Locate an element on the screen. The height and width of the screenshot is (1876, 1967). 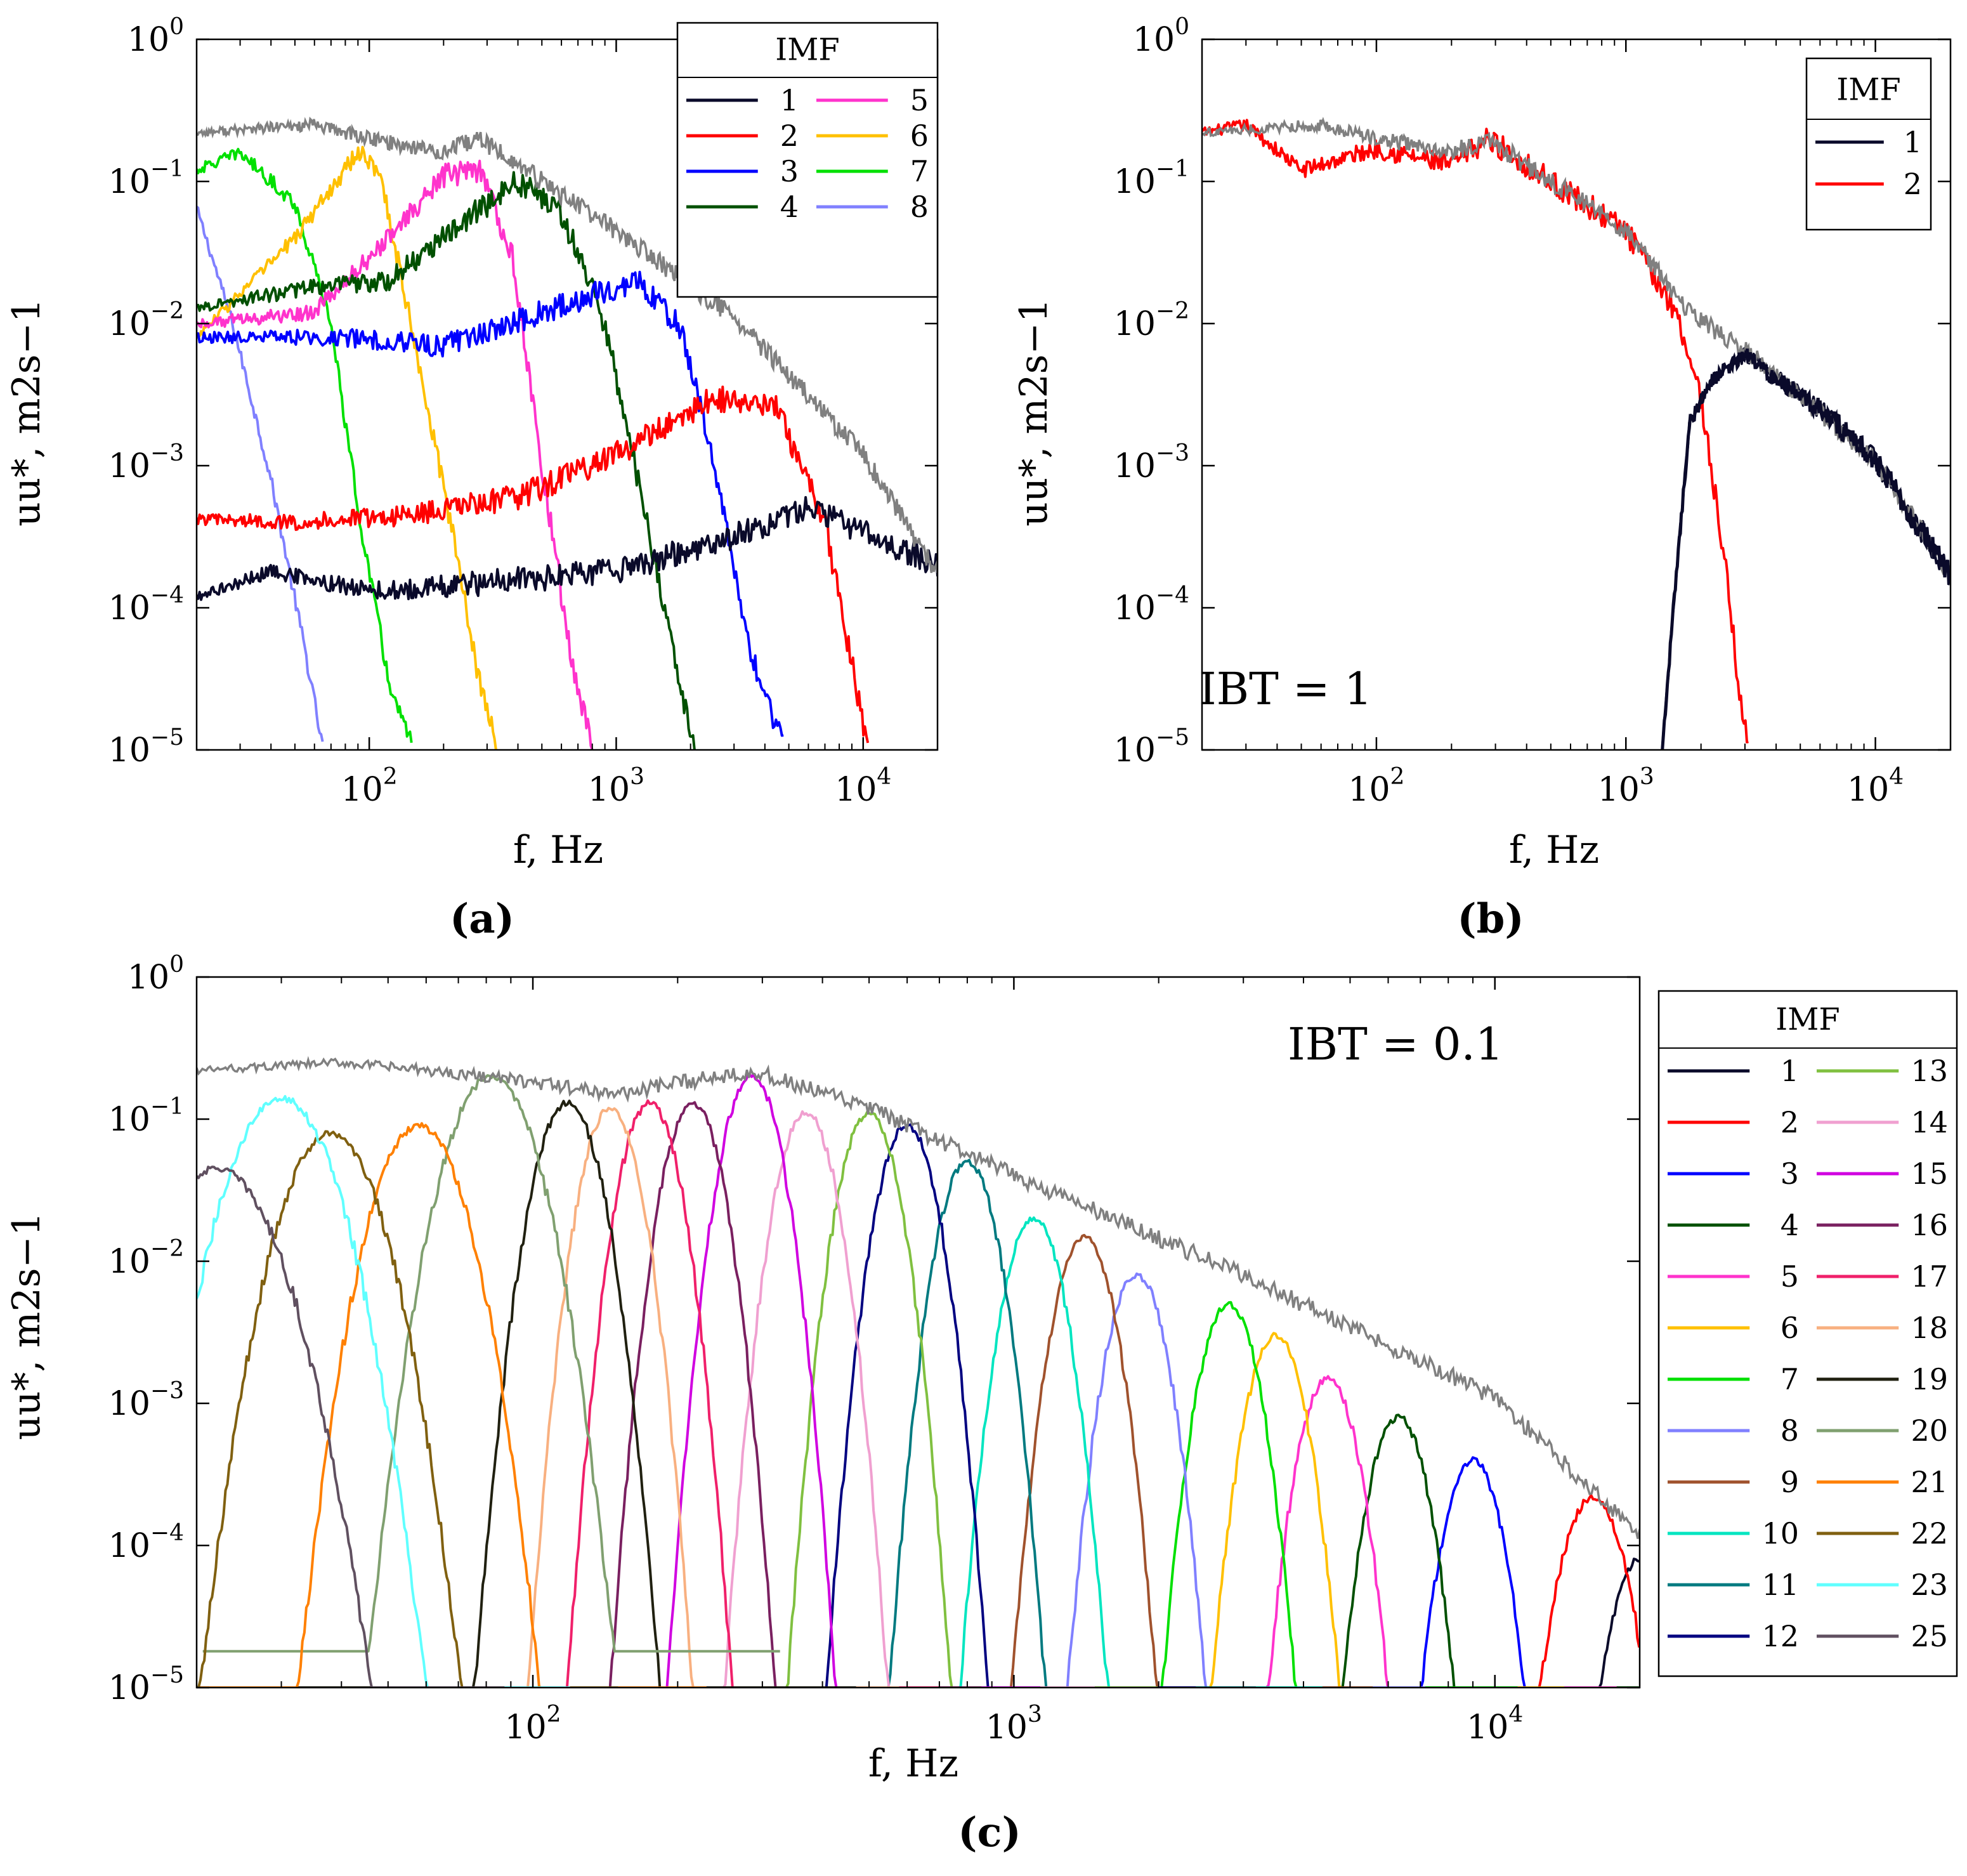
legend-title-b: IMF is located at coordinates (1868, 89).